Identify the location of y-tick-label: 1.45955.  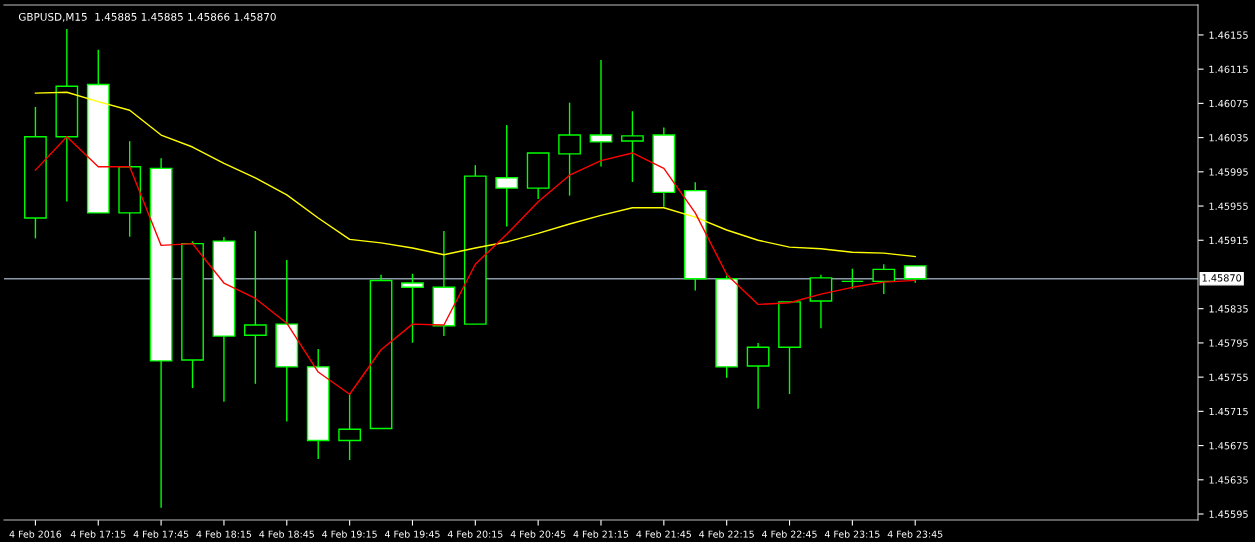
(1228, 206).